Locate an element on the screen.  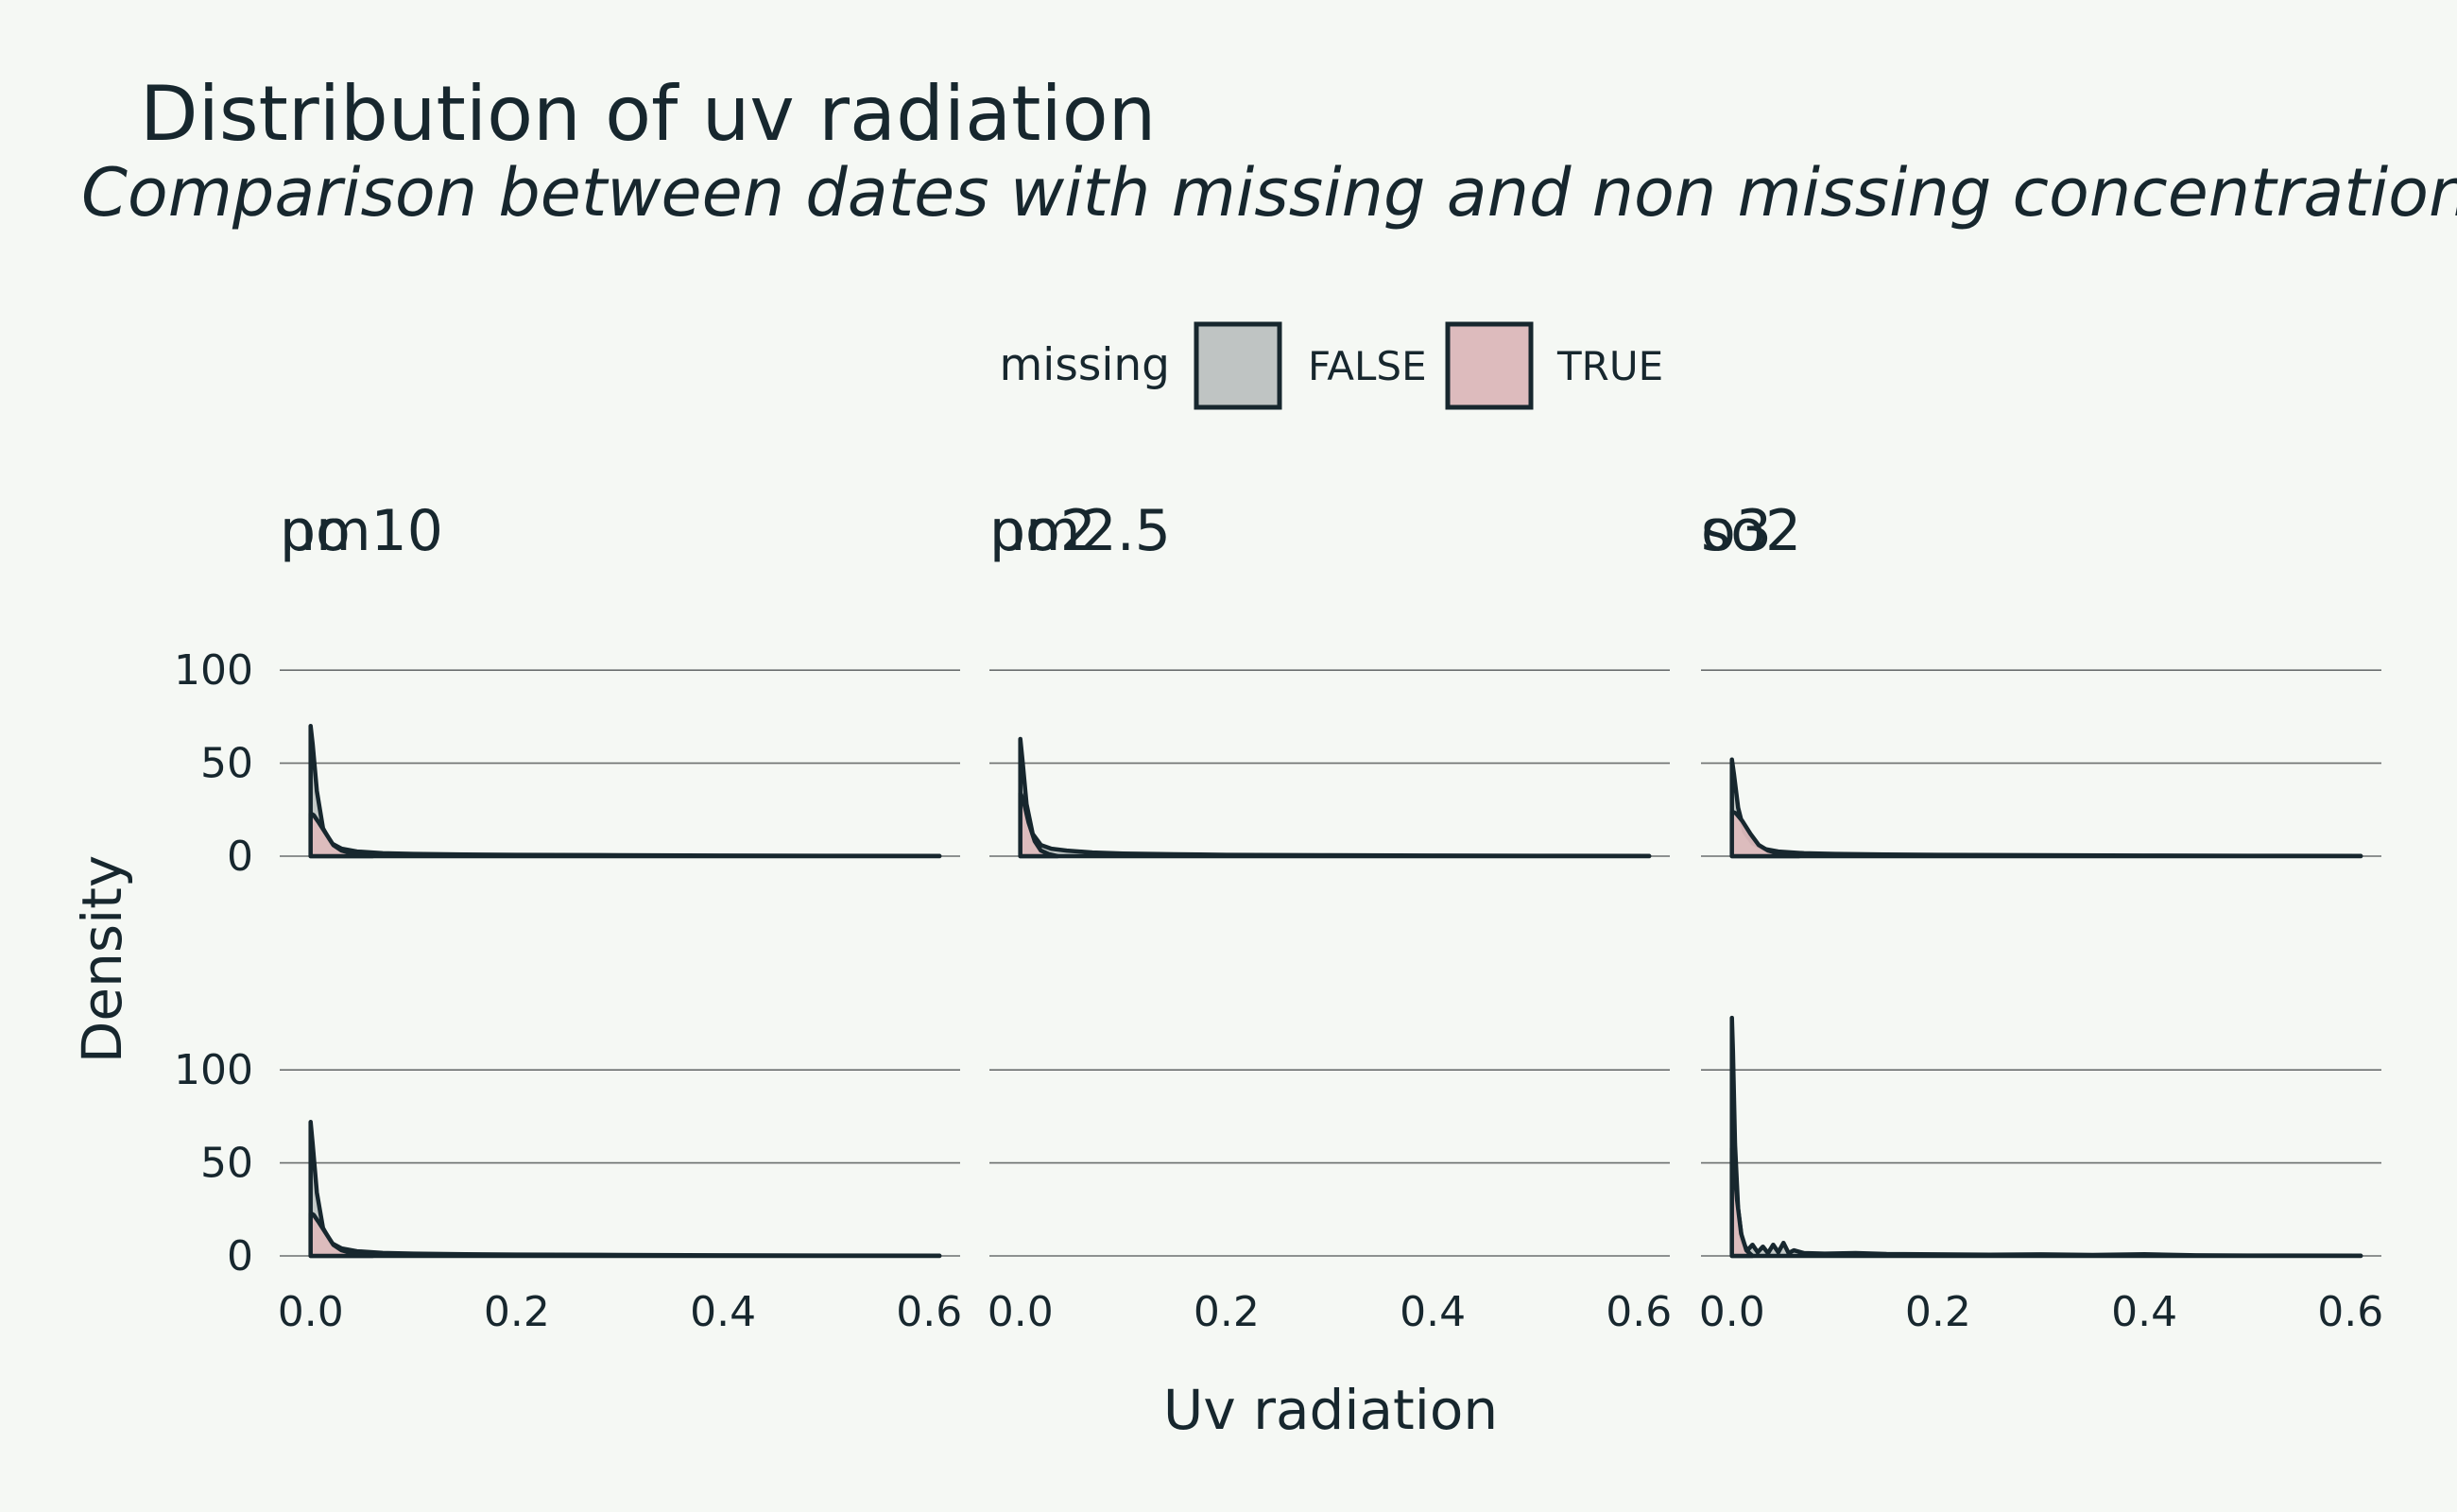
legend-label-true: TRUE is located at coordinates (1609, 366).